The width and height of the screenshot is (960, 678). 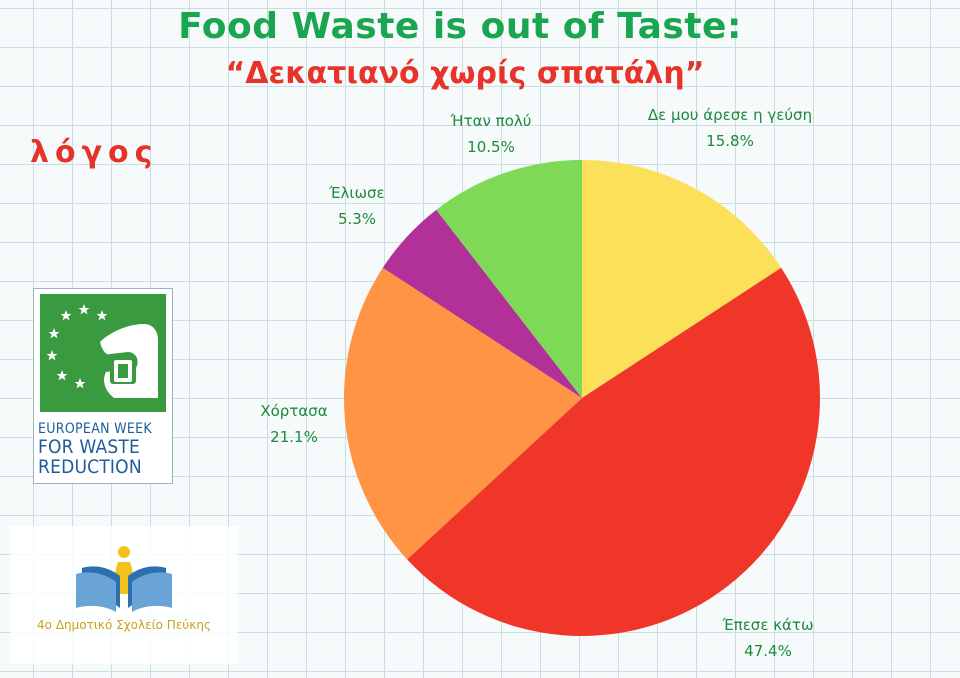 What do you see at coordinates (491, 147) in the screenshot?
I see `slice-value: 10.5%` at bounding box center [491, 147].